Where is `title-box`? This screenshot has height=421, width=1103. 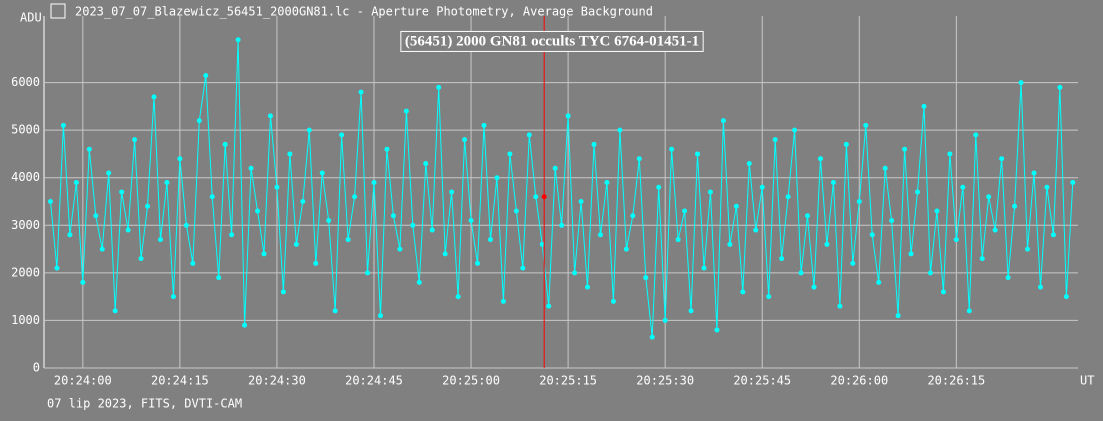
title-box is located at coordinates (552, 41).